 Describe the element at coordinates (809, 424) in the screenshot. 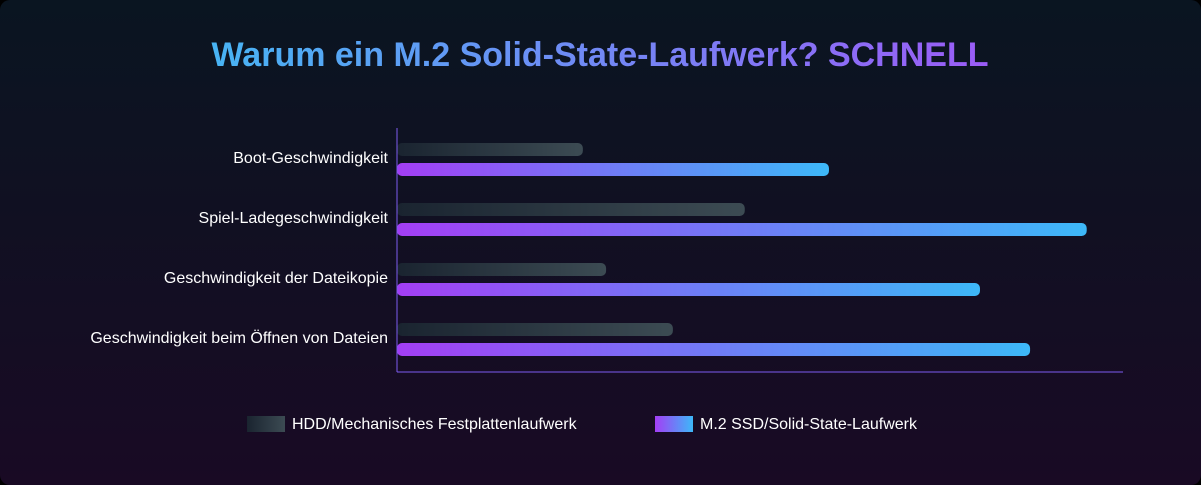

I see `legend-label: M.2 SSD/Solid-State-Laufwerk` at that location.